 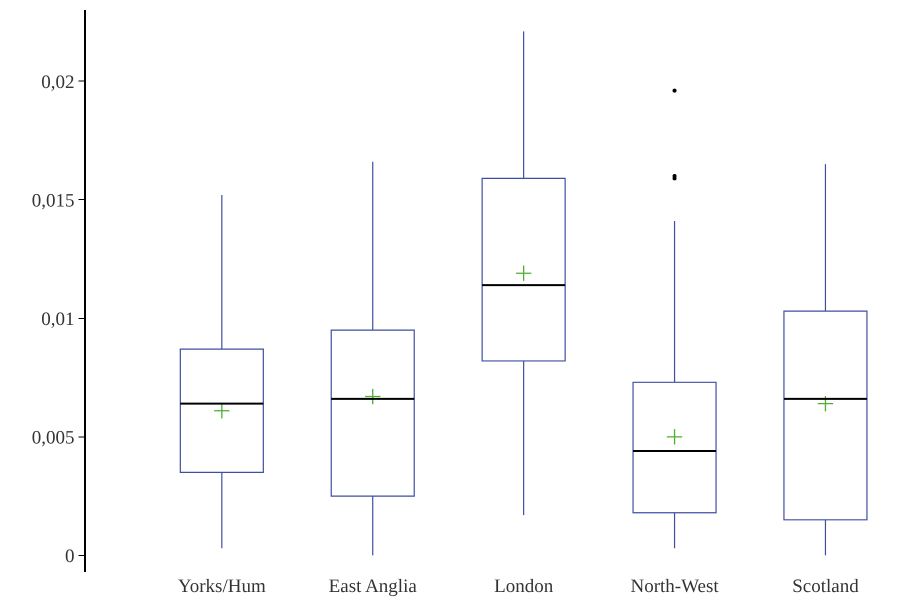 What do you see at coordinates (57, 82) in the screenshot?
I see `y-tick-label: 0,02` at bounding box center [57, 82].